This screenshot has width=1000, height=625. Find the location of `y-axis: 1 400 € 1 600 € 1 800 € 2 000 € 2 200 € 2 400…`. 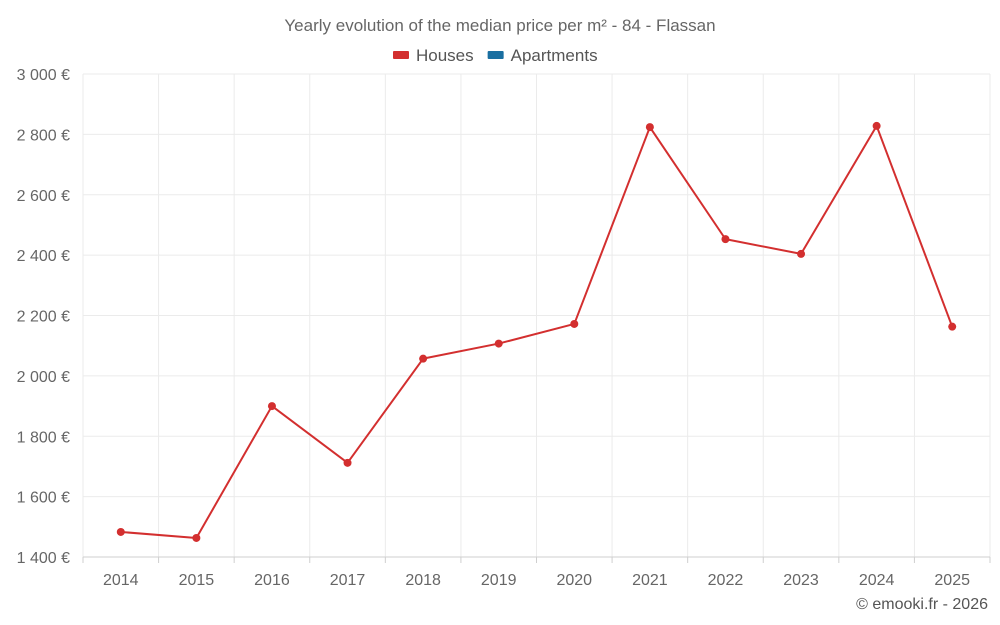

y-axis: 1 400 € 1 600 € 1 800 € 2 000 € 2 200 € 2 400… is located at coordinates (43, 317).